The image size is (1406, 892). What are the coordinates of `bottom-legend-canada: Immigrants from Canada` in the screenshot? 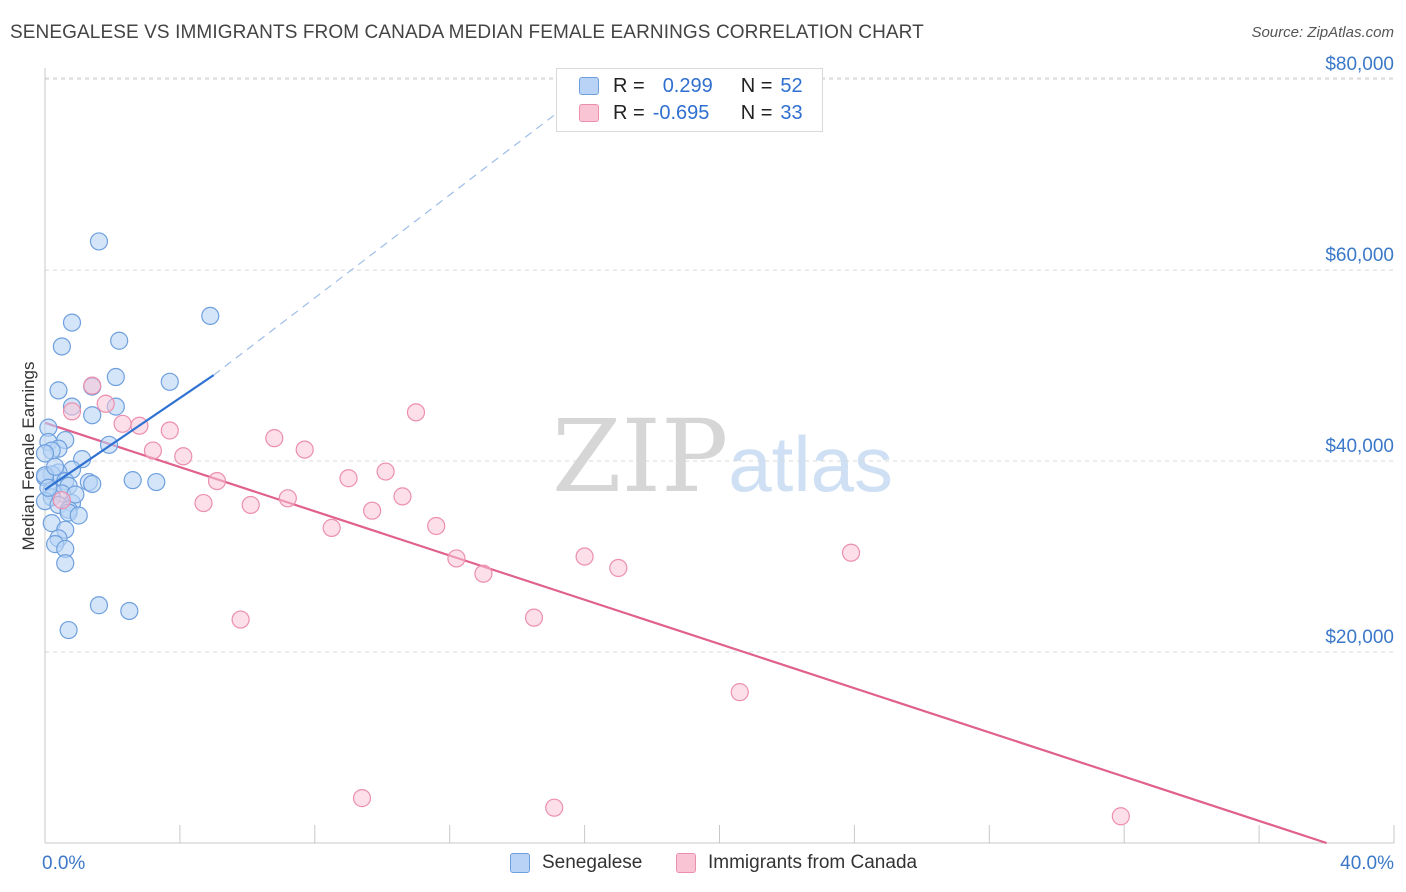 It's located at (796, 863).